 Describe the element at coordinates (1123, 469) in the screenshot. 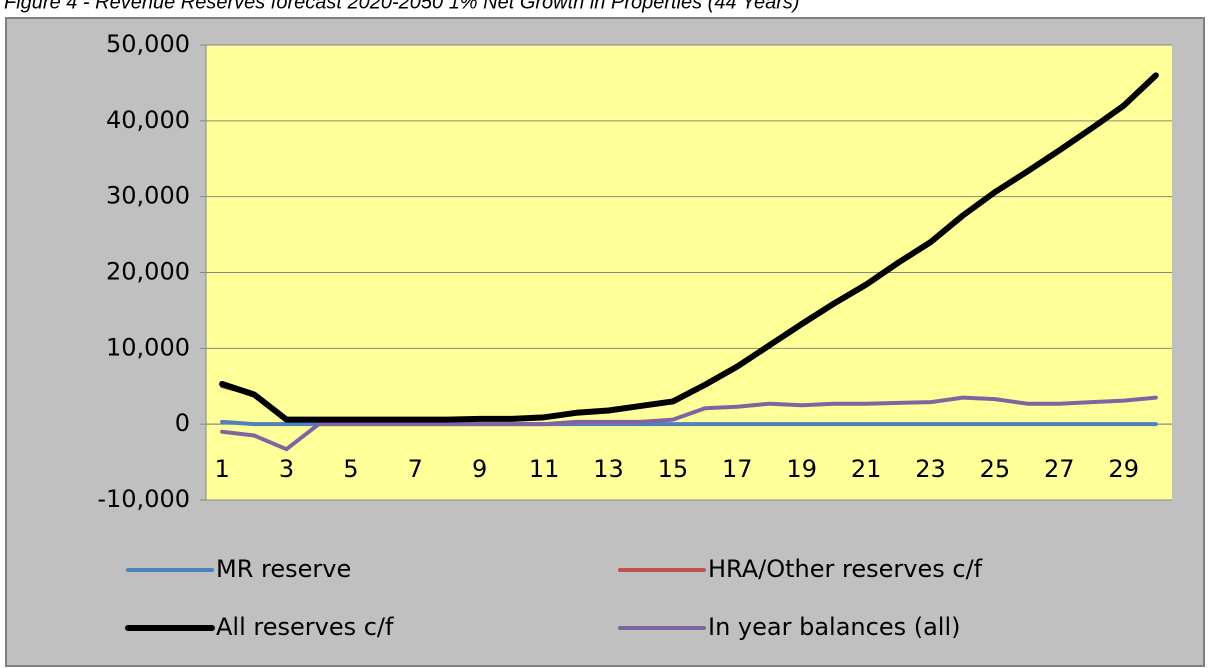

I see `x-tick-label: 29` at that location.